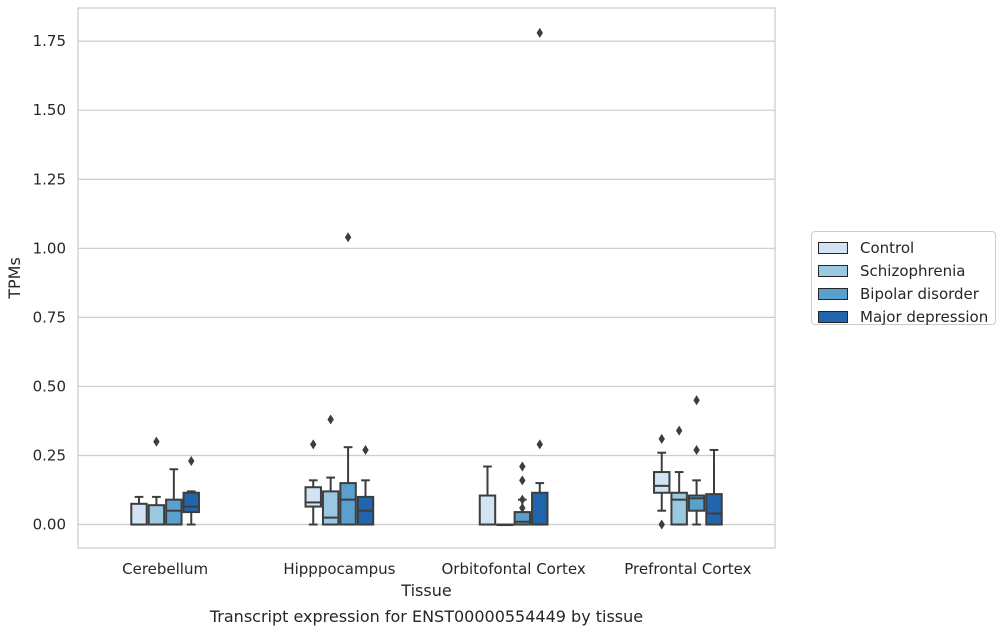 Image resolution: width=1007 pixels, height=634 pixels. Describe the element at coordinates (425, 590) in the screenshot. I see `x-axis-label: Tissue` at that location.